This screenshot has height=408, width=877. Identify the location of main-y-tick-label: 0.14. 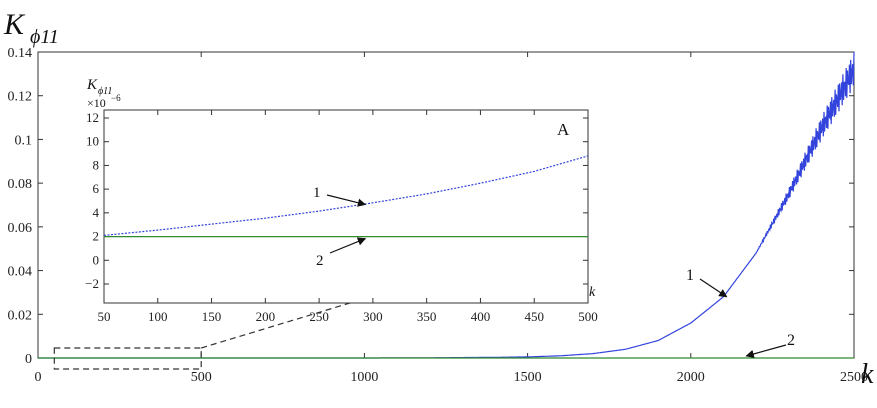
(20, 53).